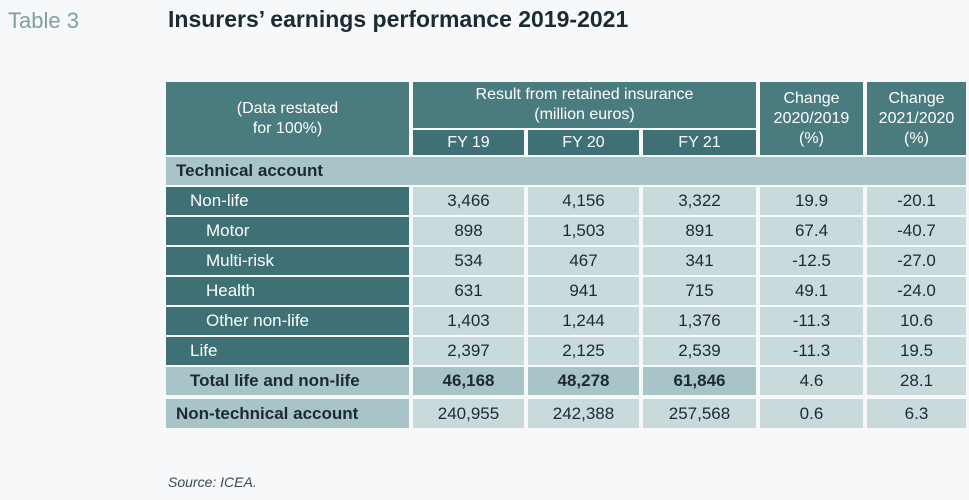 The image size is (969, 500). Describe the element at coordinates (583, 230) in the screenshot. I see `table-cell: 1,503` at that location.